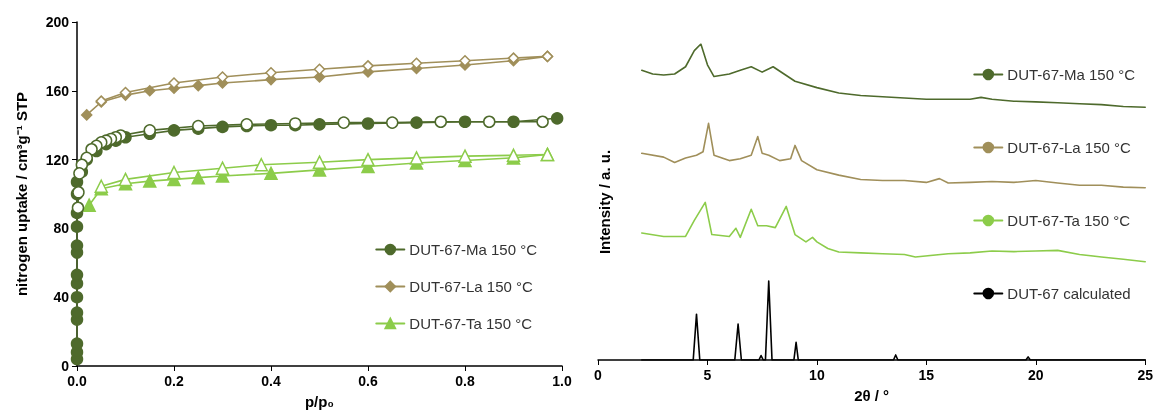 Image resolution: width=1156 pixels, height=414 pixels. Describe the element at coordinates (1145, 375) in the screenshot. I see `x-tick-label: 25` at that location.